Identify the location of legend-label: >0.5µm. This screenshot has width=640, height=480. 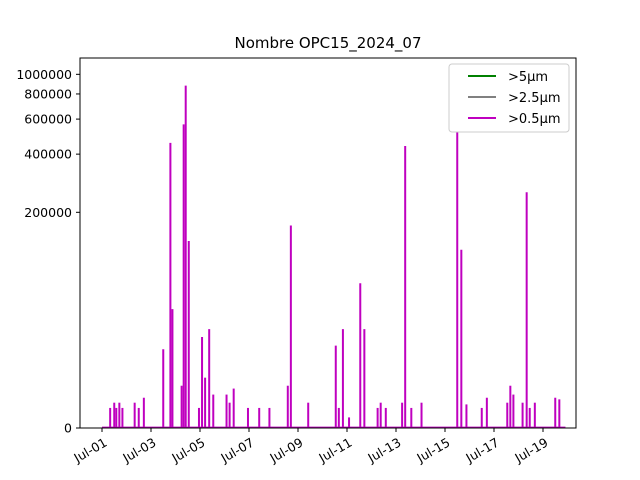
(534, 119).